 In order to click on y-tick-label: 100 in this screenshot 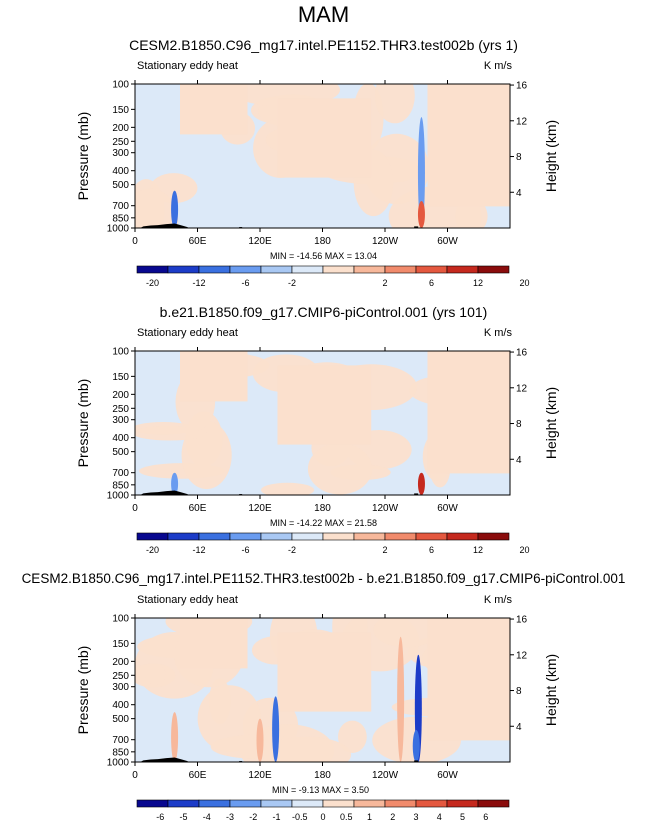, I will do `click(120, 619)`.